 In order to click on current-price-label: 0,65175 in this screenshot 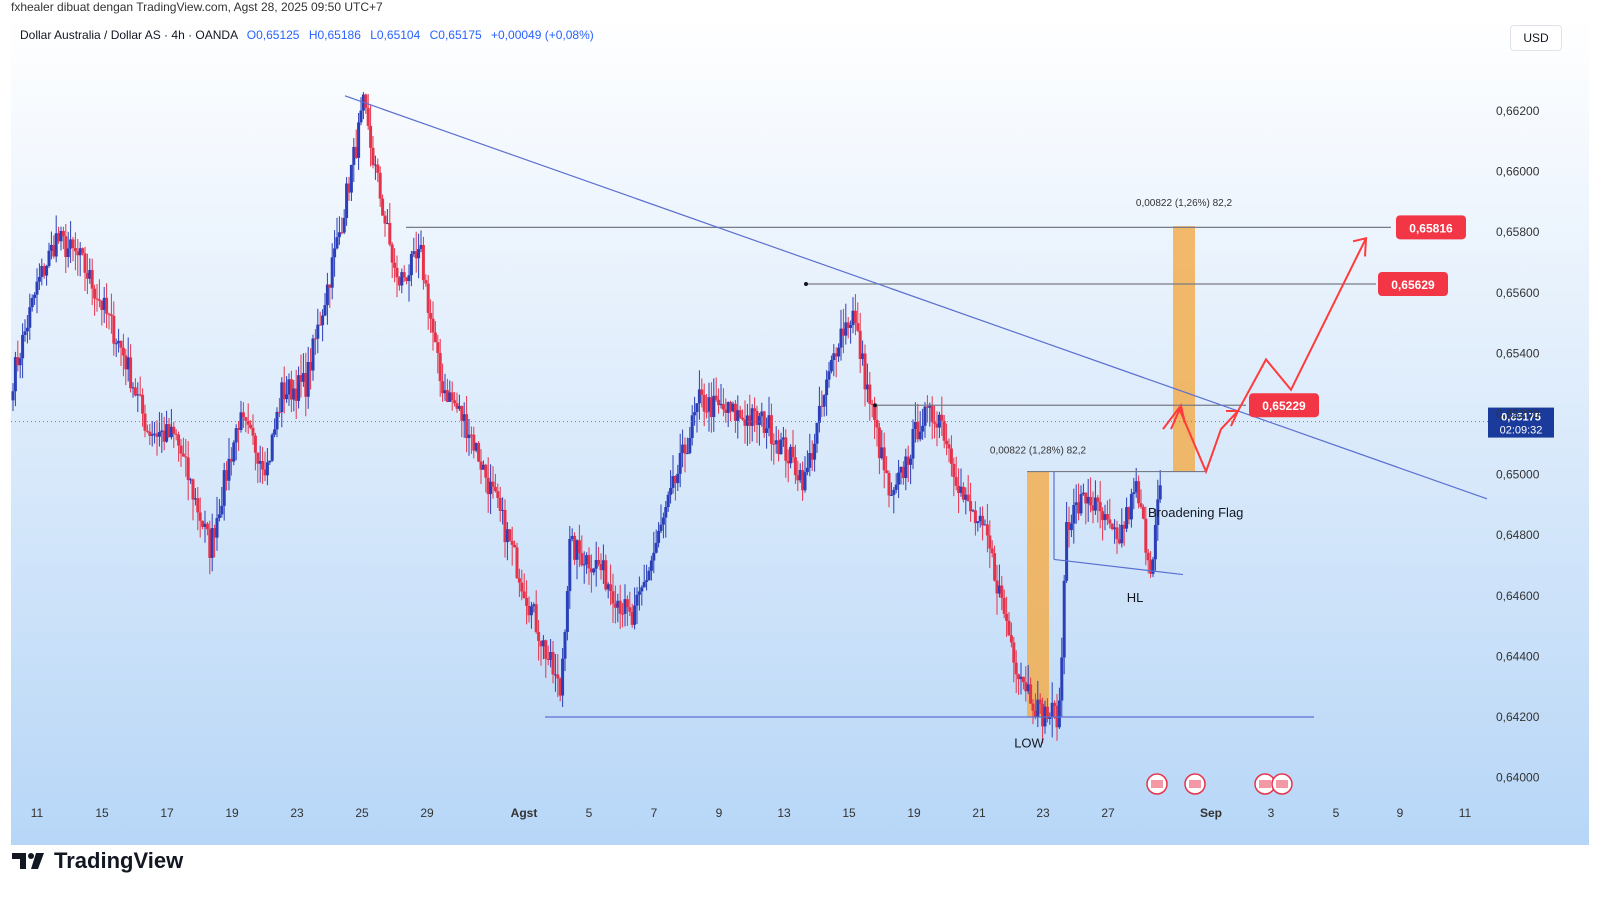, I will do `click(1521, 418)`.